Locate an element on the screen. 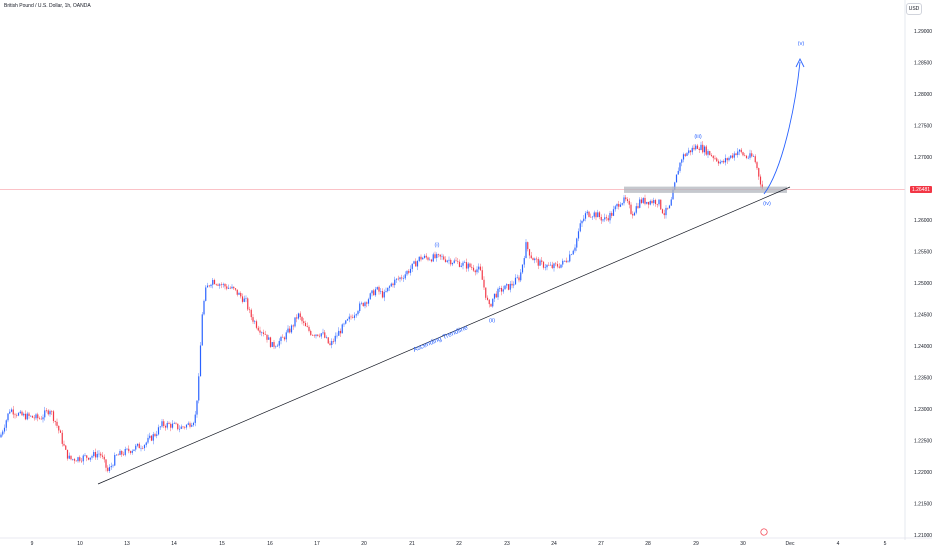 This screenshot has width=932, height=550. projection-arrowhead is located at coordinates (800, 62).